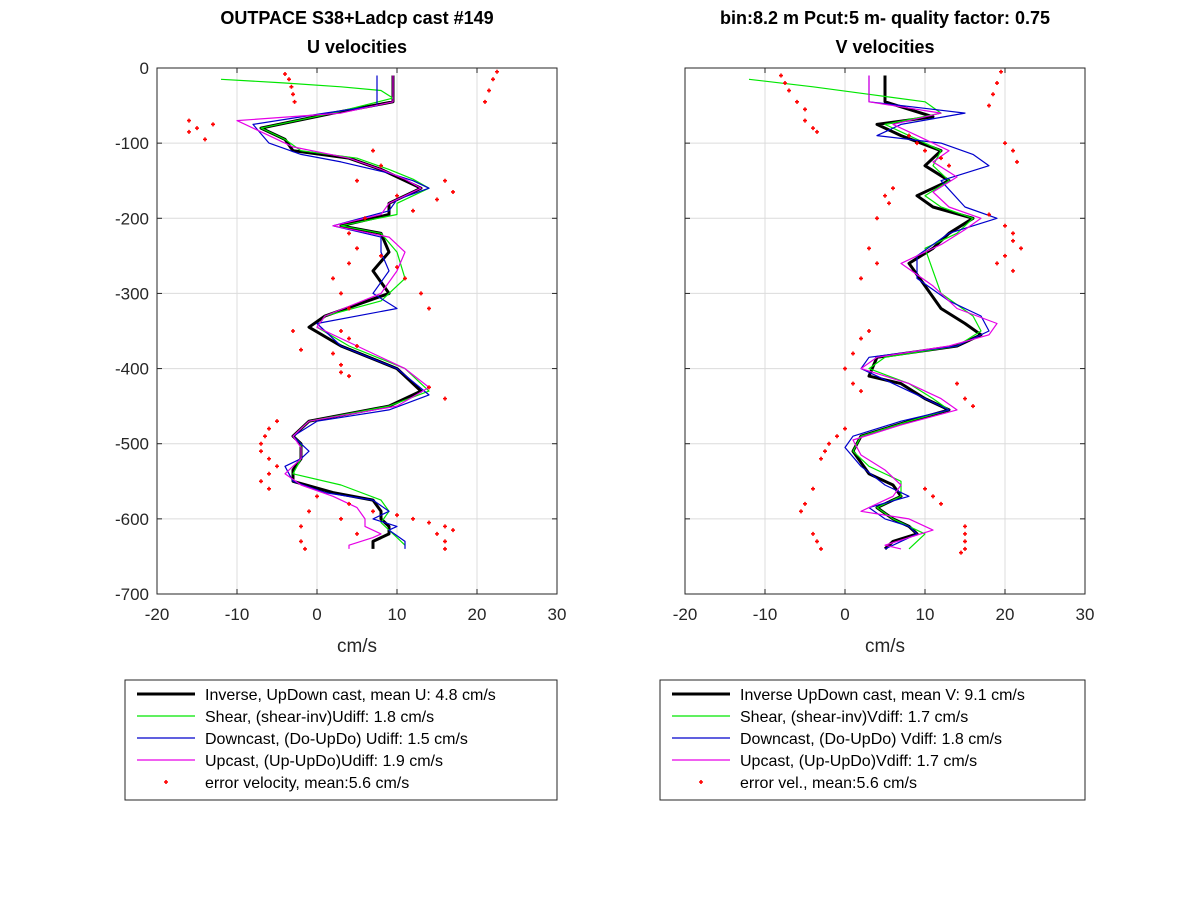 This screenshot has width=1200, height=900. Describe the element at coordinates (132, 369) in the screenshot. I see `y-tick-label: -400` at that location.